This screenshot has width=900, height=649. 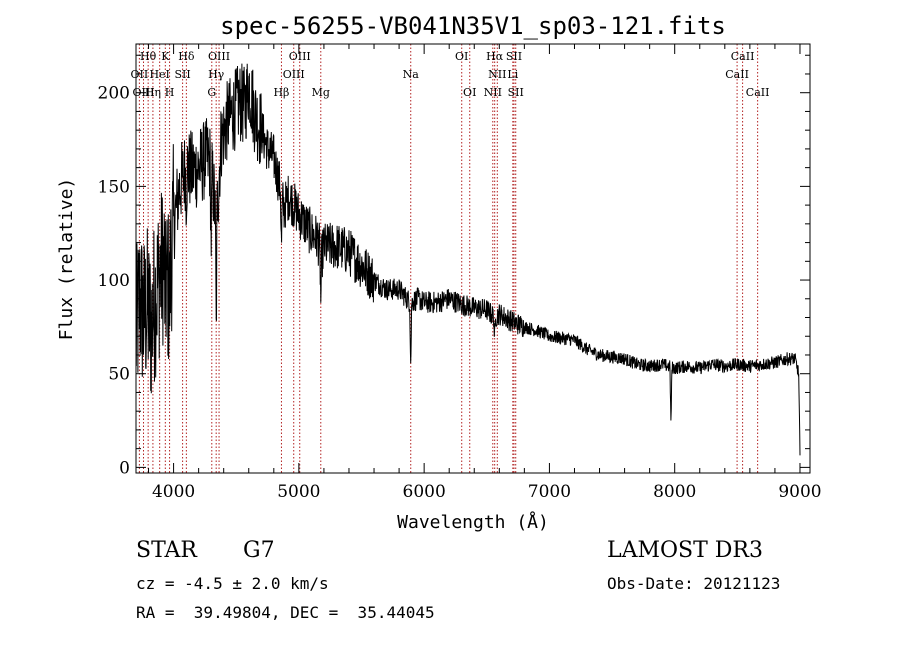 What do you see at coordinates (512, 74) in the screenshot?
I see `line-marker-label: Li` at bounding box center [512, 74].